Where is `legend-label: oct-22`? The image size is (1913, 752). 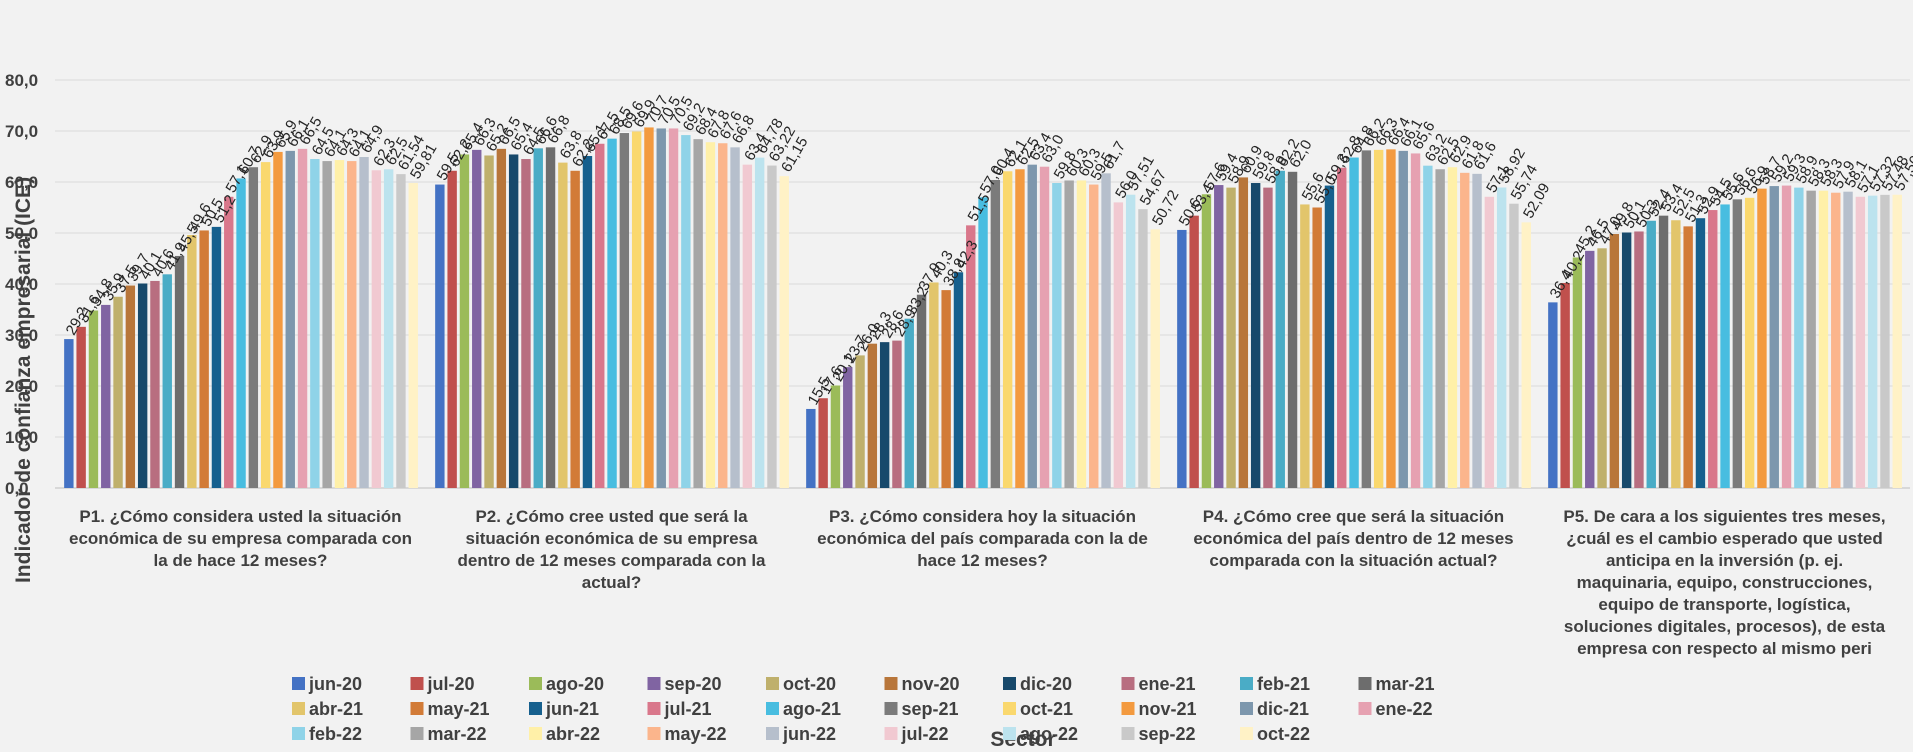 legend-label: oct-22 is located at coordinates (1283, 734).